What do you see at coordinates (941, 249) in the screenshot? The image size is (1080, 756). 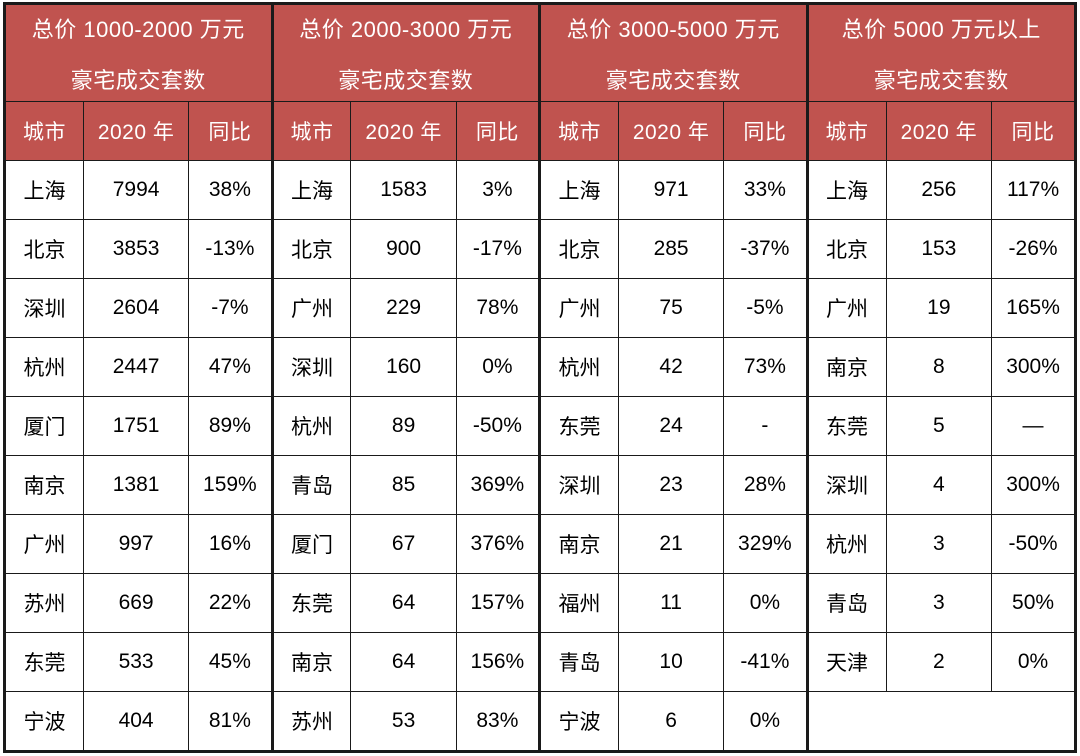 I see `table-row: 北京 153 -26%` at bounding box center [941, 249].